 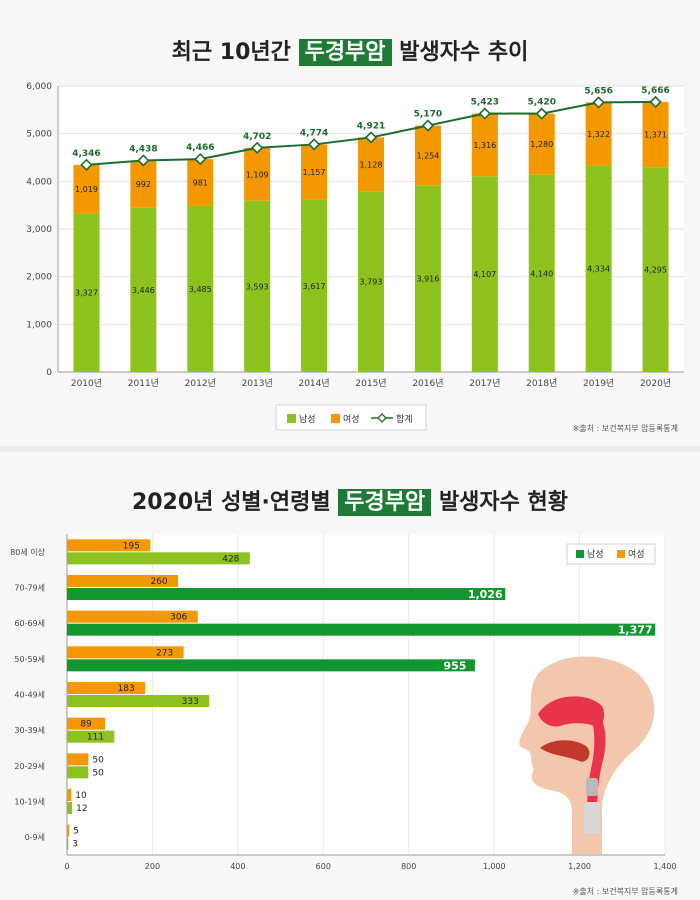 I want to click on label-female: 1,128, so click(x=371, y=164).